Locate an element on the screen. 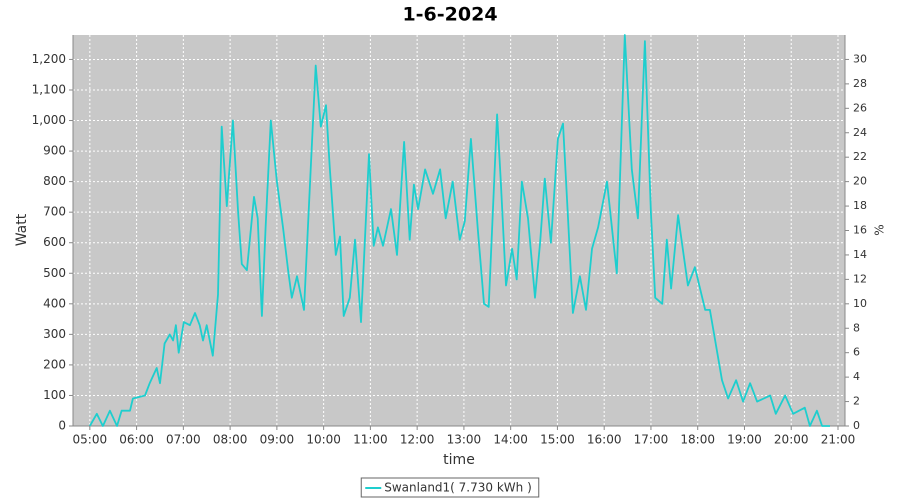  y2-tick-label: 6 is located at coordinates (856, 352).